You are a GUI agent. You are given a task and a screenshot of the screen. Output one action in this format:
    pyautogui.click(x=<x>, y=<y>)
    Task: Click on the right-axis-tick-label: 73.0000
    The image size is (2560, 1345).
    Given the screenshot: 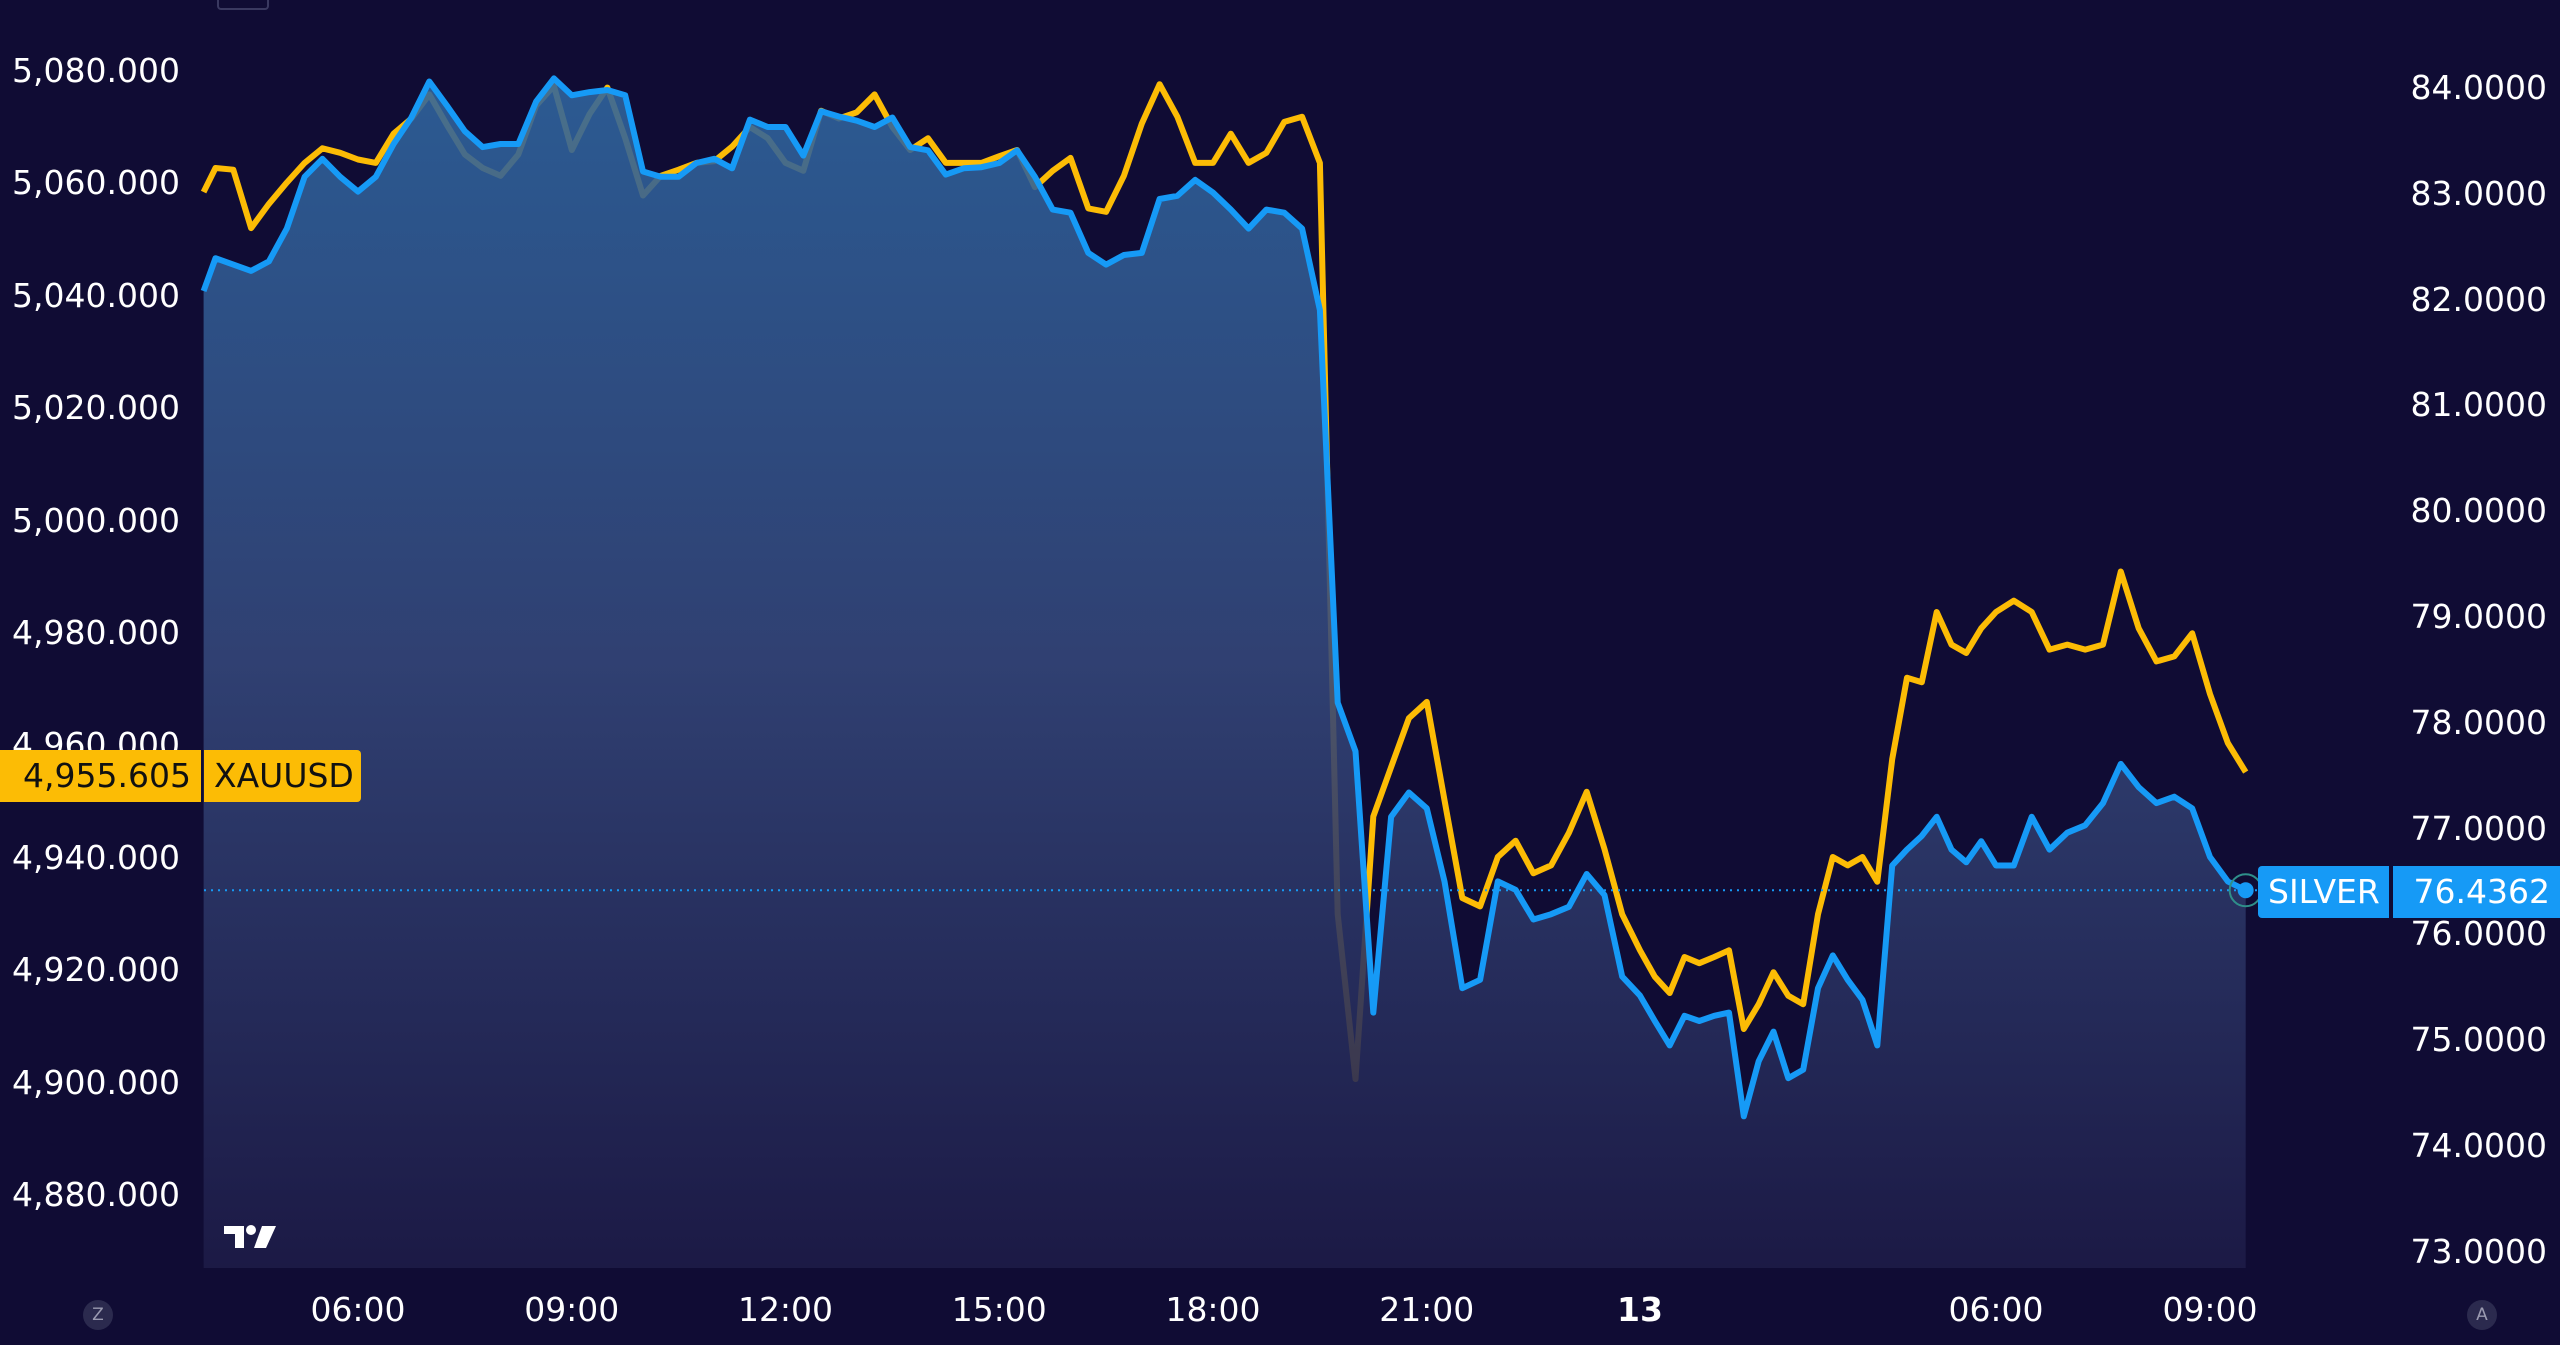 What is the action you would take?
    pyautogui.click(x=2478, y=1251)
    